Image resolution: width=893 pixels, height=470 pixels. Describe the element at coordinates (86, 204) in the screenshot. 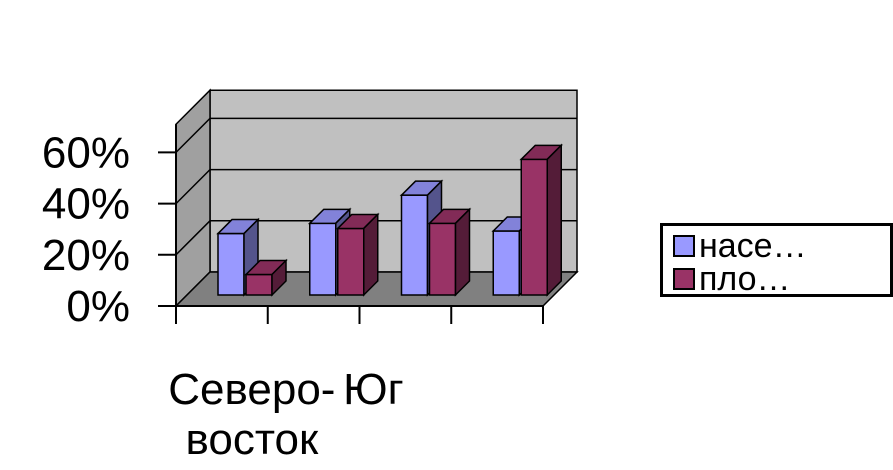

I see `y-tick-label: 40%` at that location.